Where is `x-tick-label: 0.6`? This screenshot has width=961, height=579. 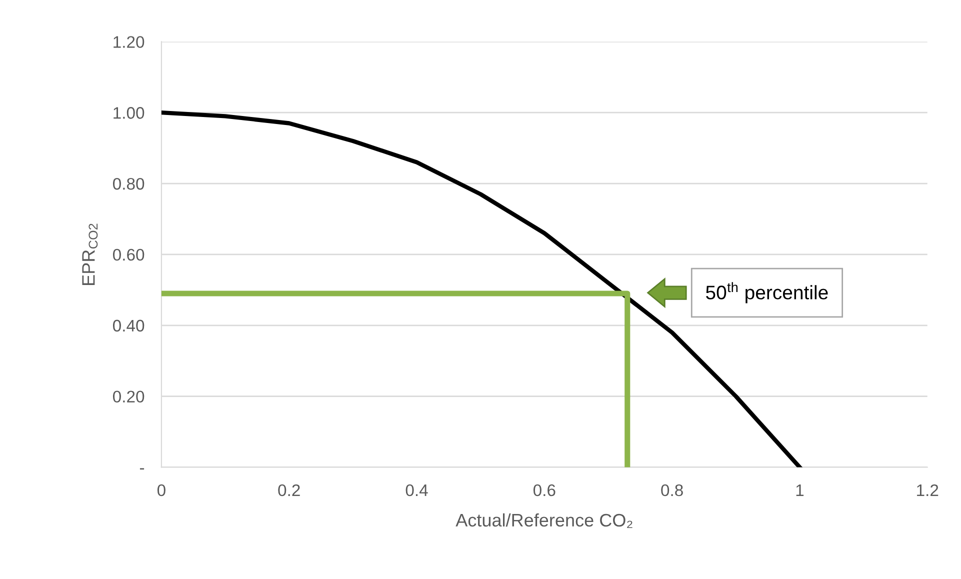 x-tick-label: 0.6 is located at coordinates (544, 490).